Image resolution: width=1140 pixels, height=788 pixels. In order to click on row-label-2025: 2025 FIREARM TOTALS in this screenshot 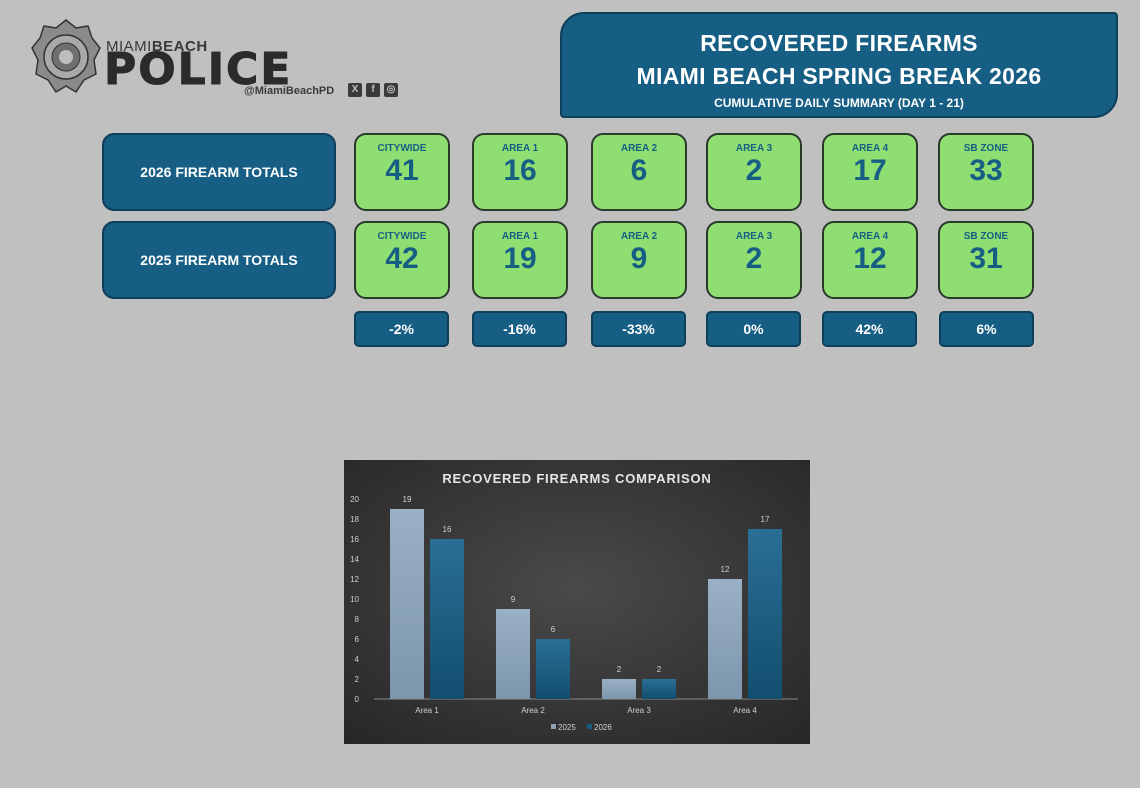, I will do `click(219, 260)`.